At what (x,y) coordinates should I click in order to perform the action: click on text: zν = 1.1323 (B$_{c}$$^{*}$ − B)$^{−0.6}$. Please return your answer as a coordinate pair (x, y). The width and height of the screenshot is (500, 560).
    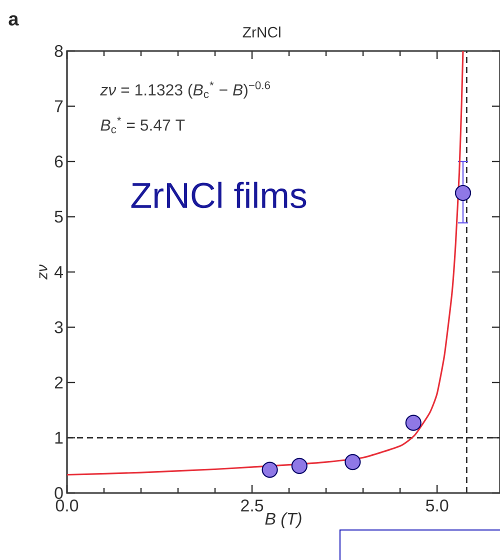
    Looking at the image, I should click on (185, 90).